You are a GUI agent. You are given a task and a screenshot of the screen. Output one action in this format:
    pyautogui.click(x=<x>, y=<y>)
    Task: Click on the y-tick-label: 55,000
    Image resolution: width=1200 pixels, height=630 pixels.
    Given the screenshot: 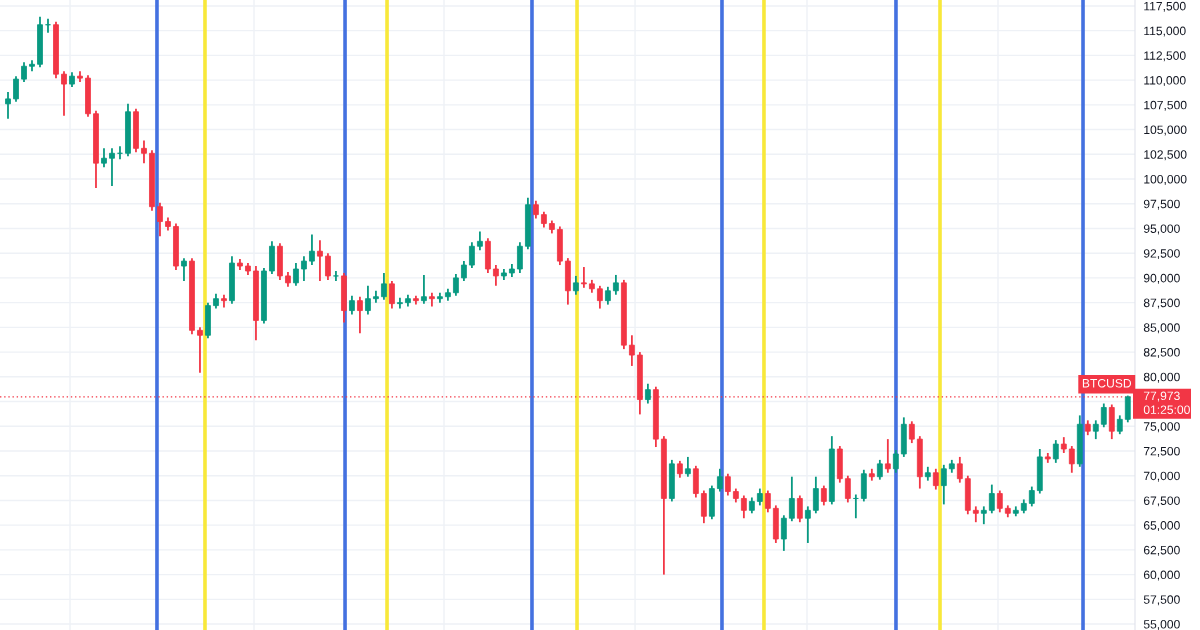 What is the action you would take?
    pyautogui.click(x=1161, y=625)
    